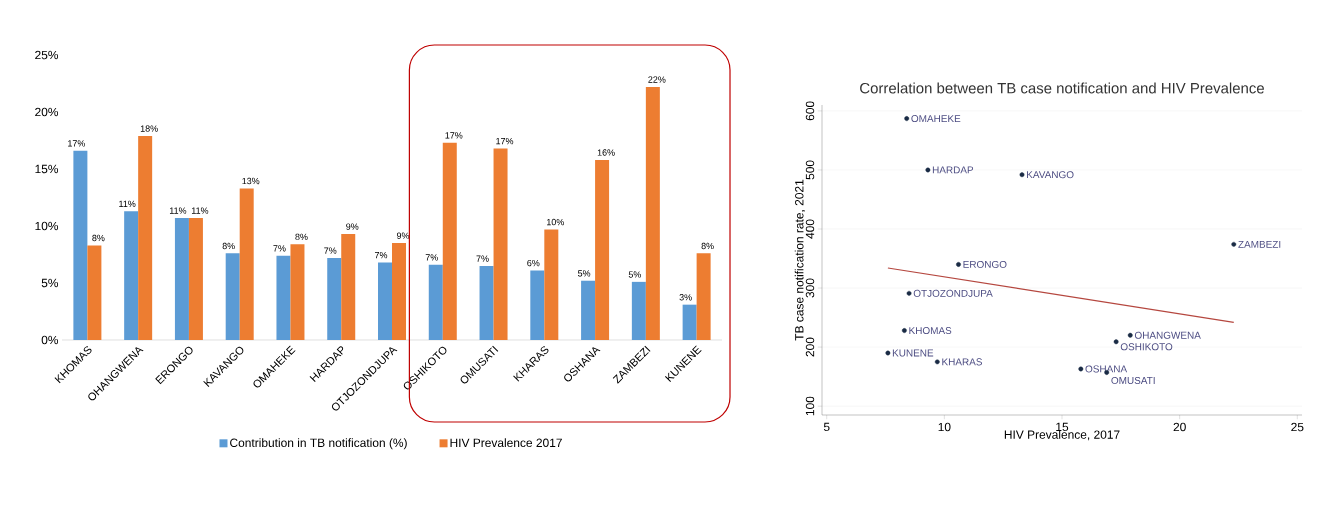 Image resolution: width=1326 pixels, height=527 pixels. What do you see at coordinates (930, 331) in the screenshot?
I see `annotation: KHOMAS` at bounding box center [930, 331].